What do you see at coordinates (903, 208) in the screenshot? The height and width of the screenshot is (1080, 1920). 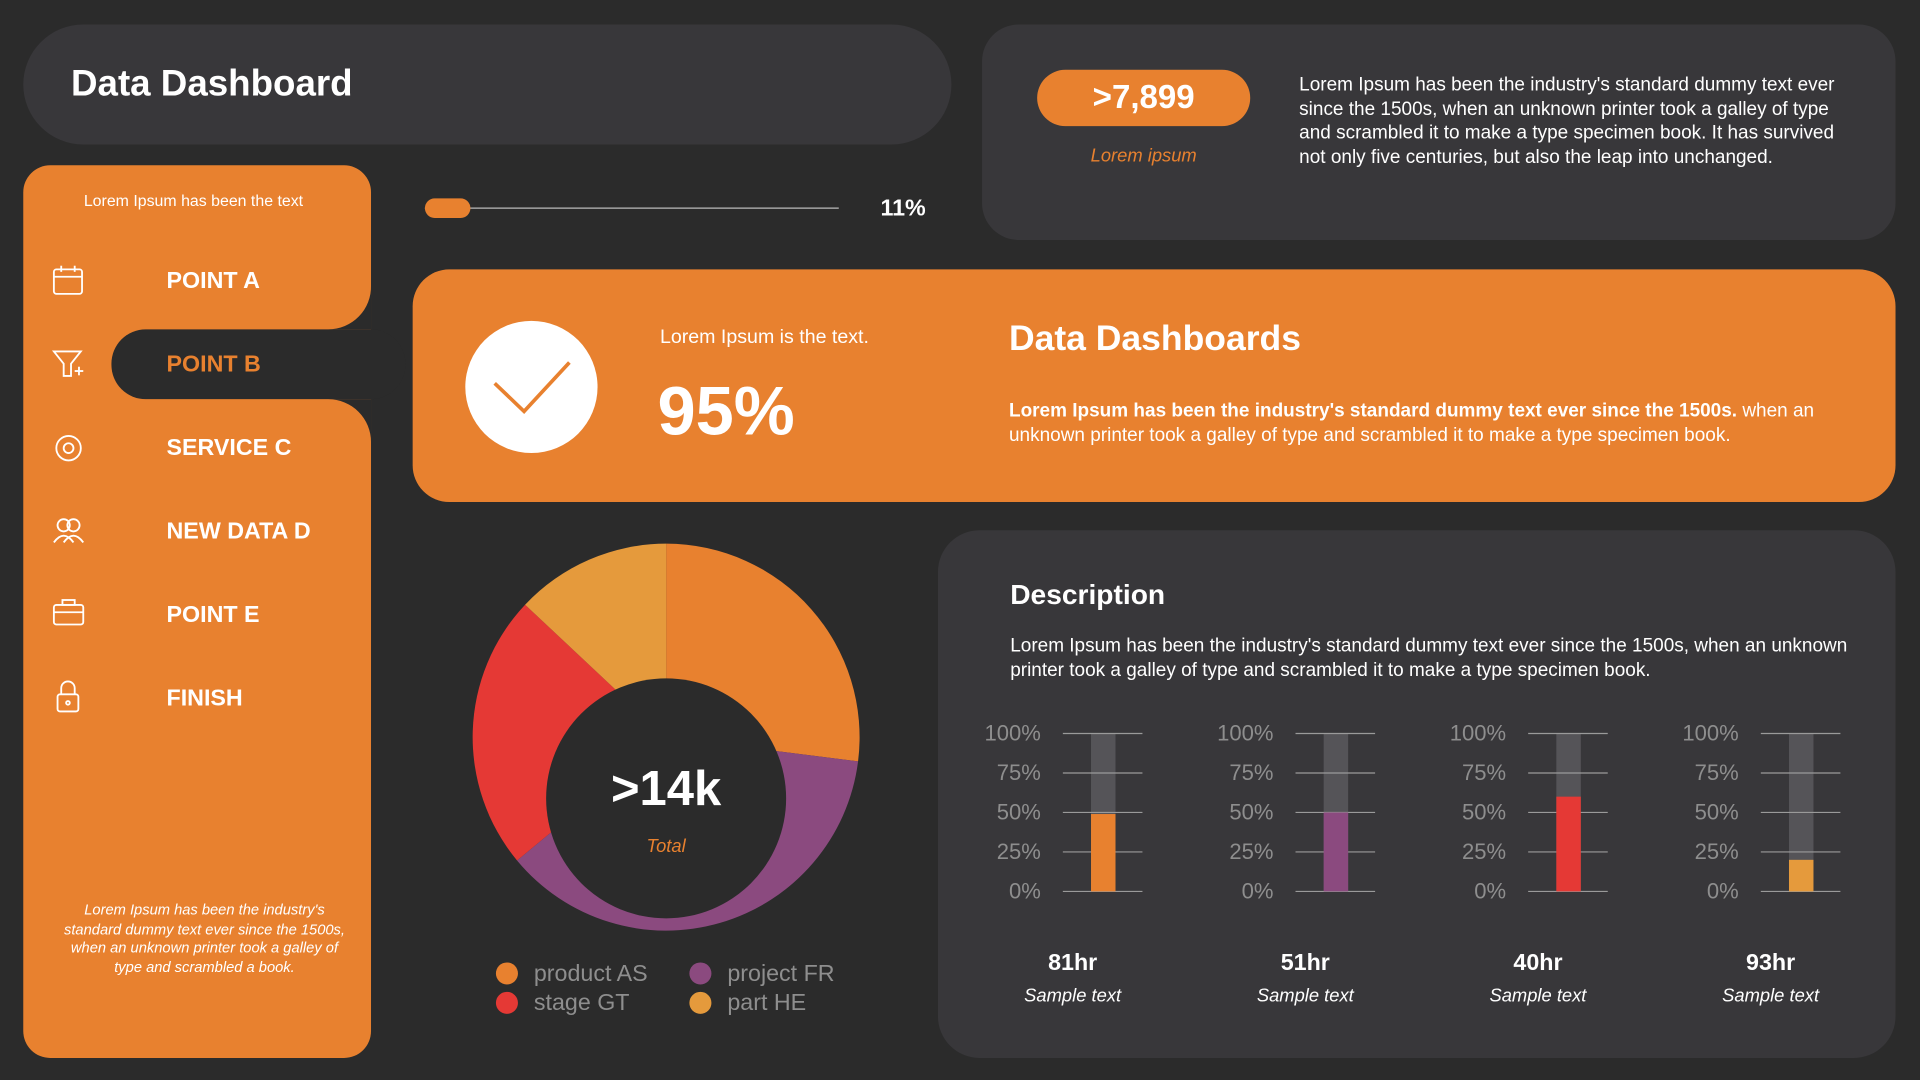 I see `progress-label: 11%` at bounding box center [903, 208].